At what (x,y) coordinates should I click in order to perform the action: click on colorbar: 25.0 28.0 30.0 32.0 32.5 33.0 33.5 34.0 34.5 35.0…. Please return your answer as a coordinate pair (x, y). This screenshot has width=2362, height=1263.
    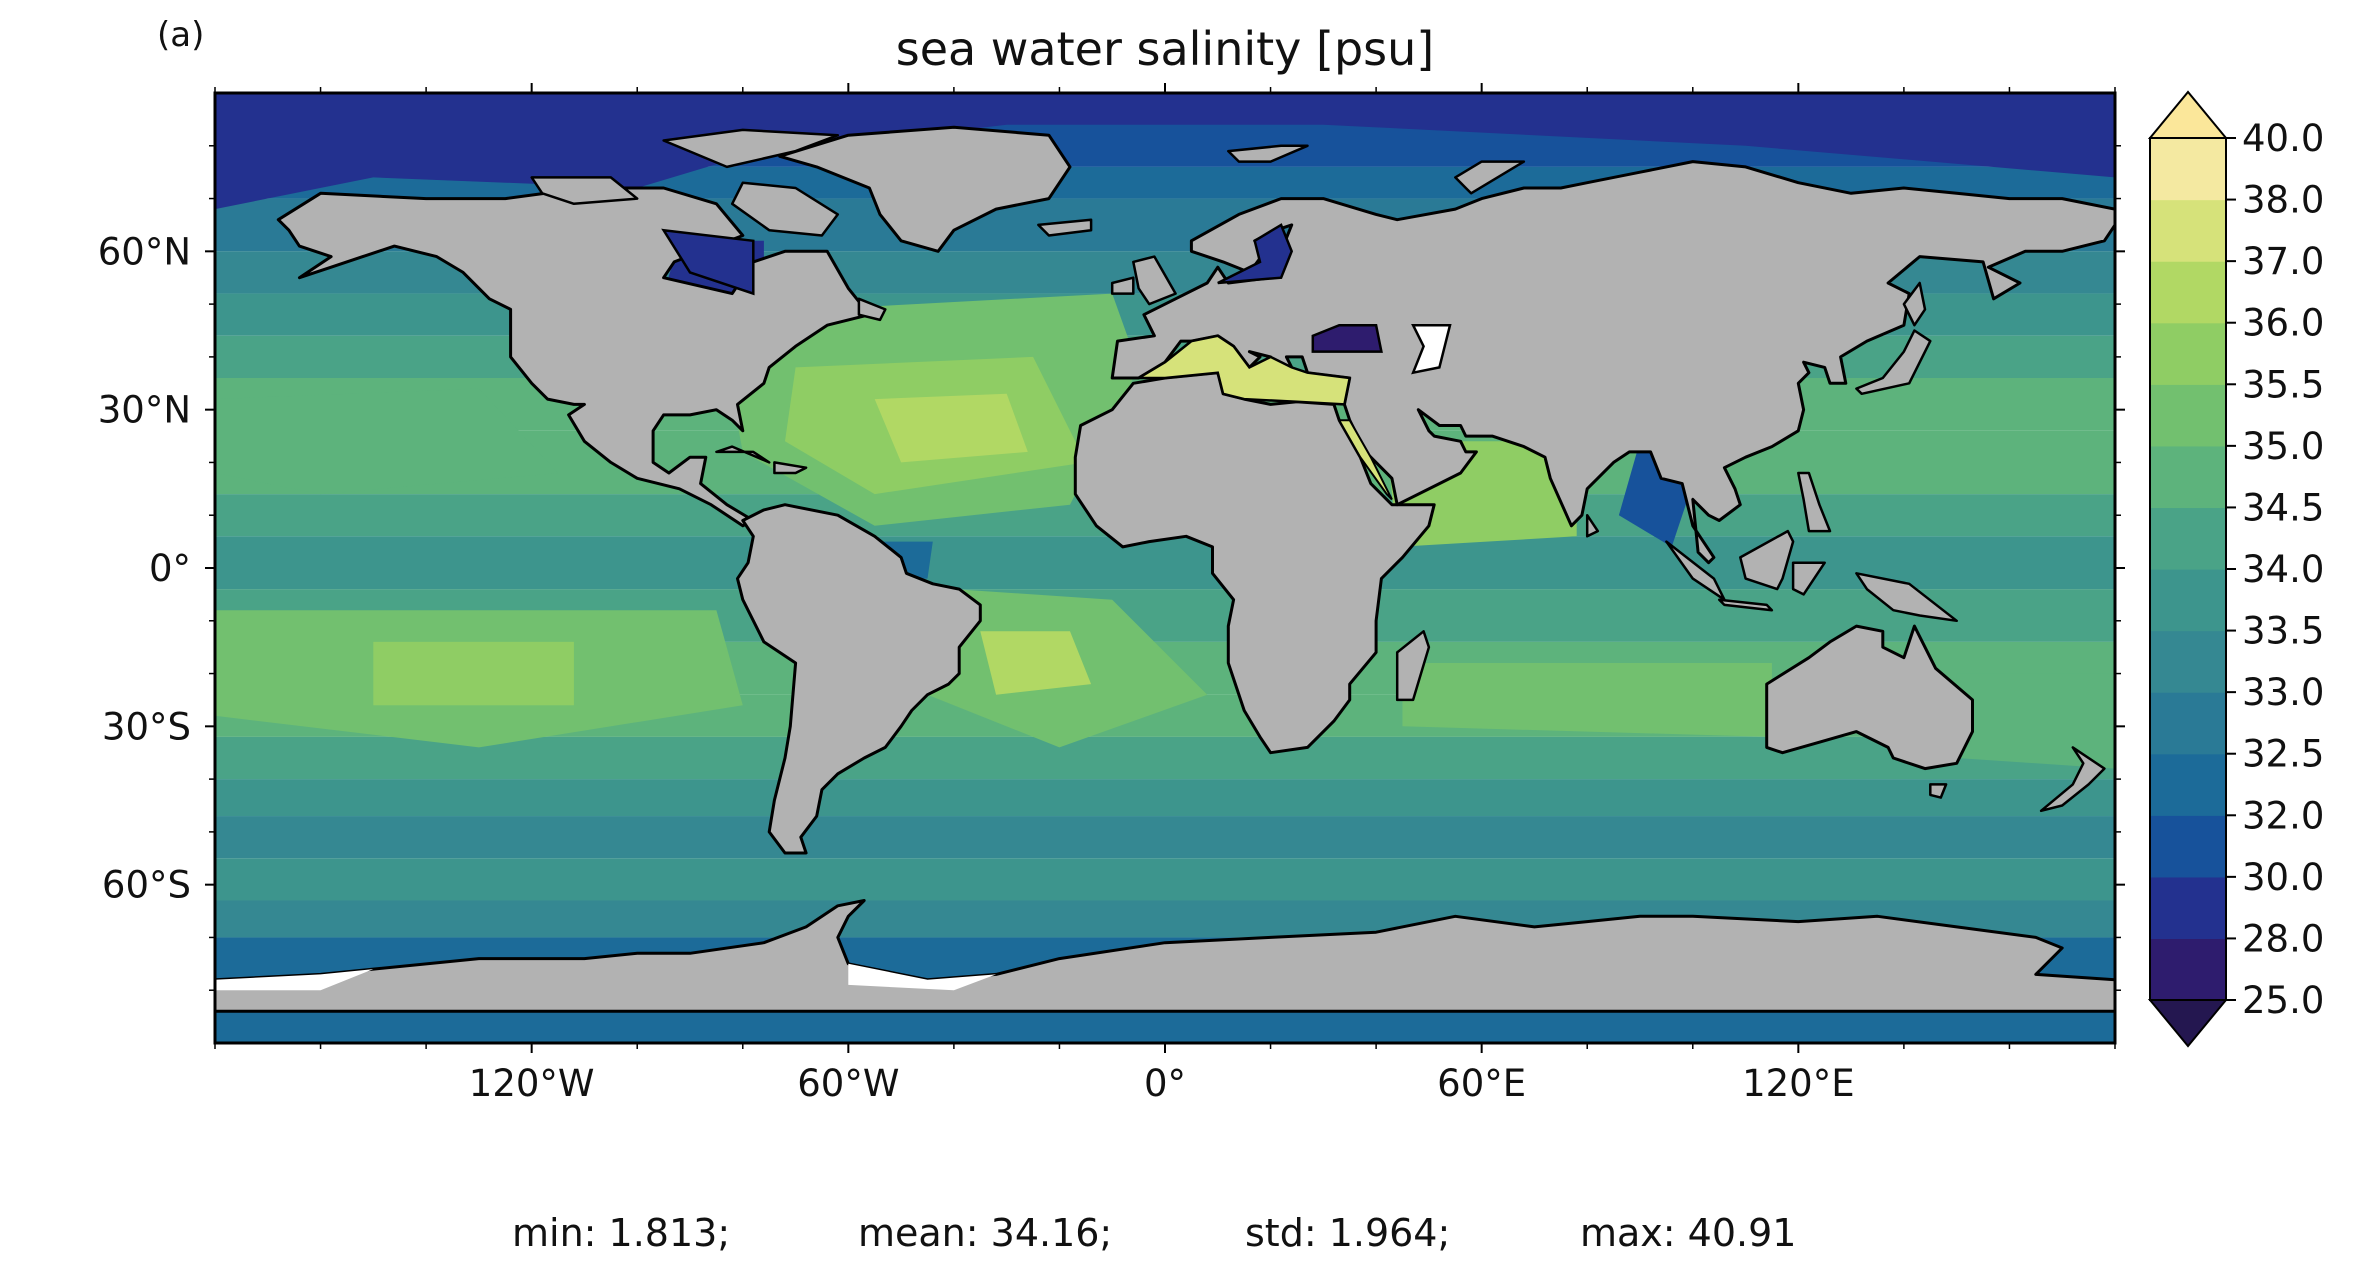
    Looking at the image, I should click on (2235, 569).